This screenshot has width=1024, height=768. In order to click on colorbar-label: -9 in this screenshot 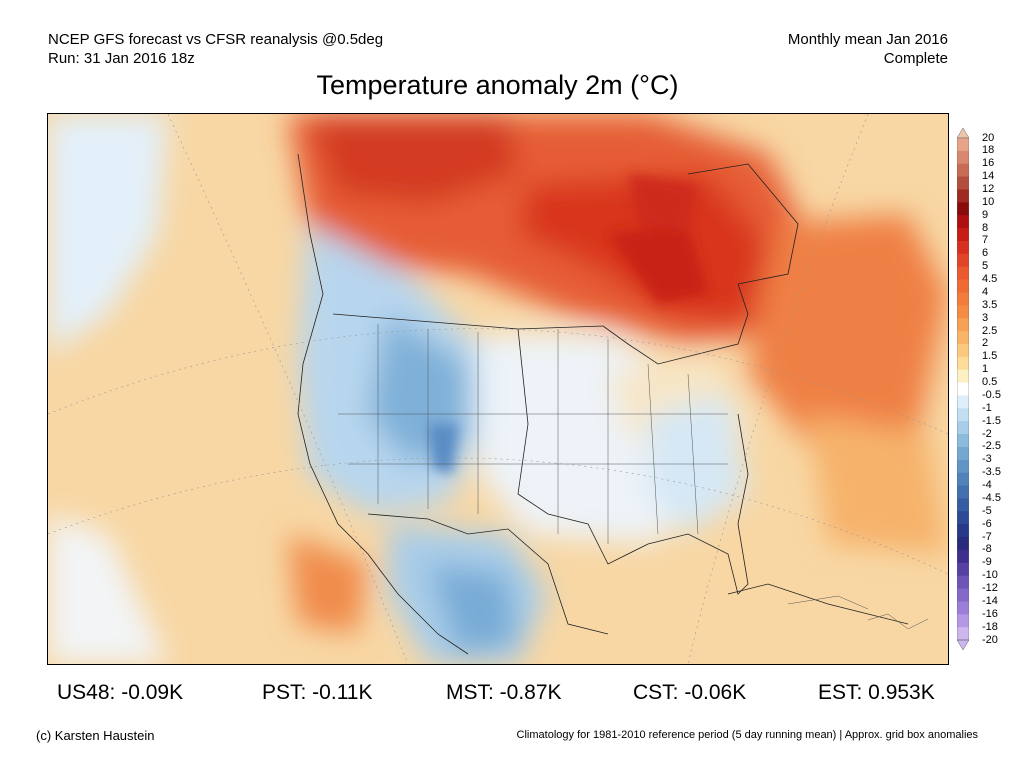, I will do `click(987, 562)`.